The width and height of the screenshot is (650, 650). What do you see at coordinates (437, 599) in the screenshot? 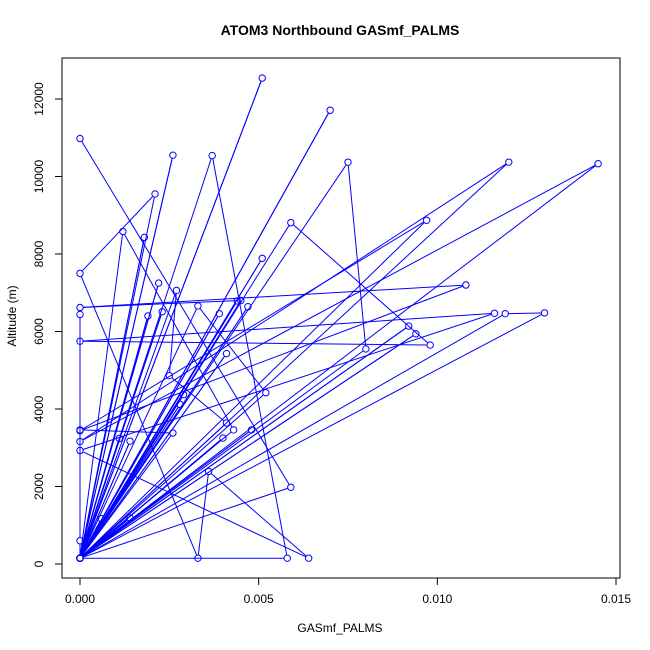
I see `x-tick-label: 0.010` at bounding box center [437, 599].